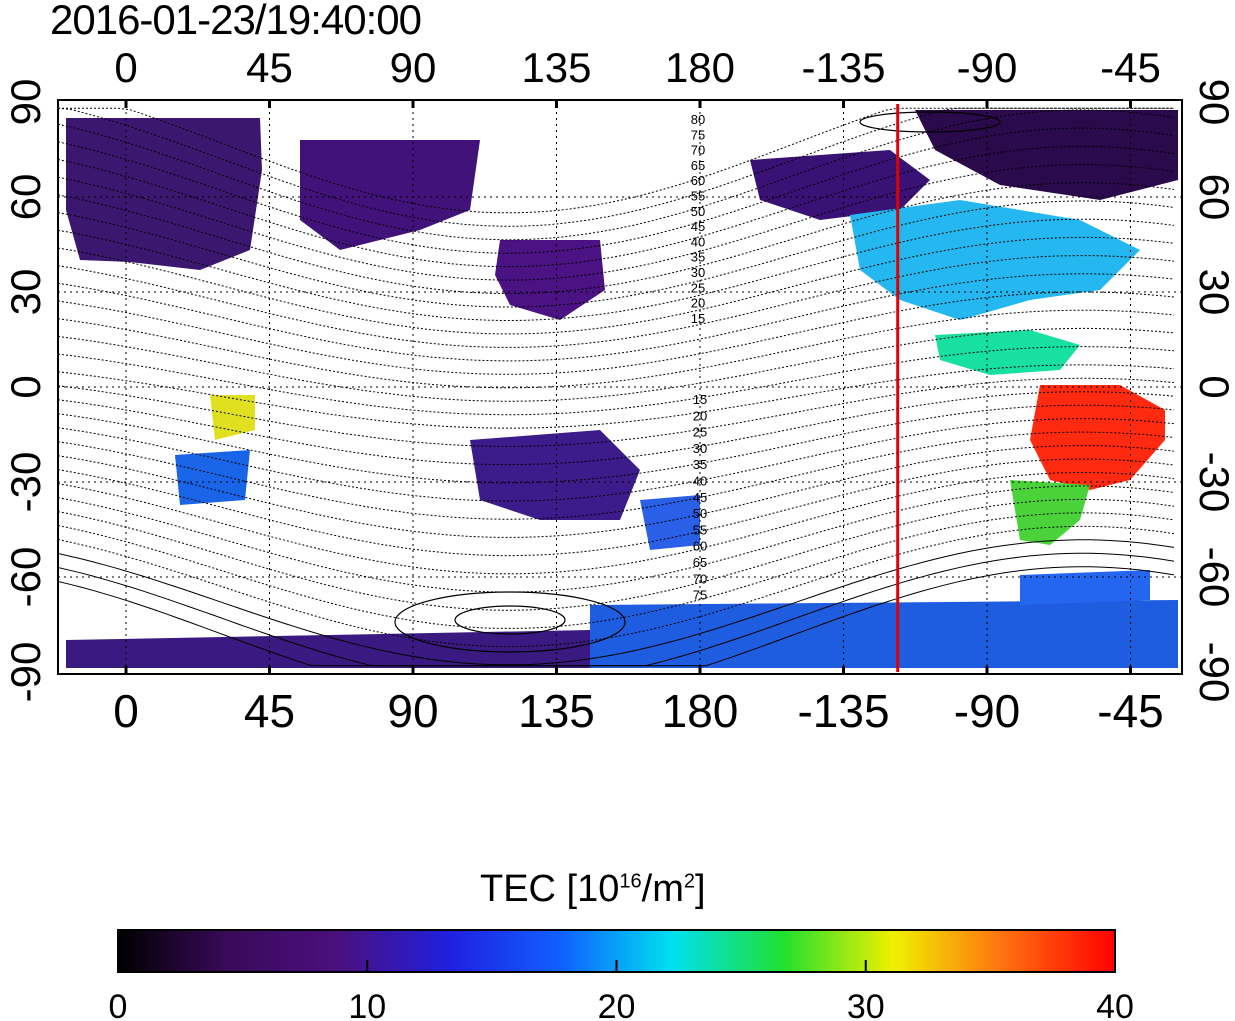 This screenshot has width=1235, height=1021. What do you see at coordinates (698, 119) in the screenshot?
I see `contour-label: 80` at bounding box center [698, 119].